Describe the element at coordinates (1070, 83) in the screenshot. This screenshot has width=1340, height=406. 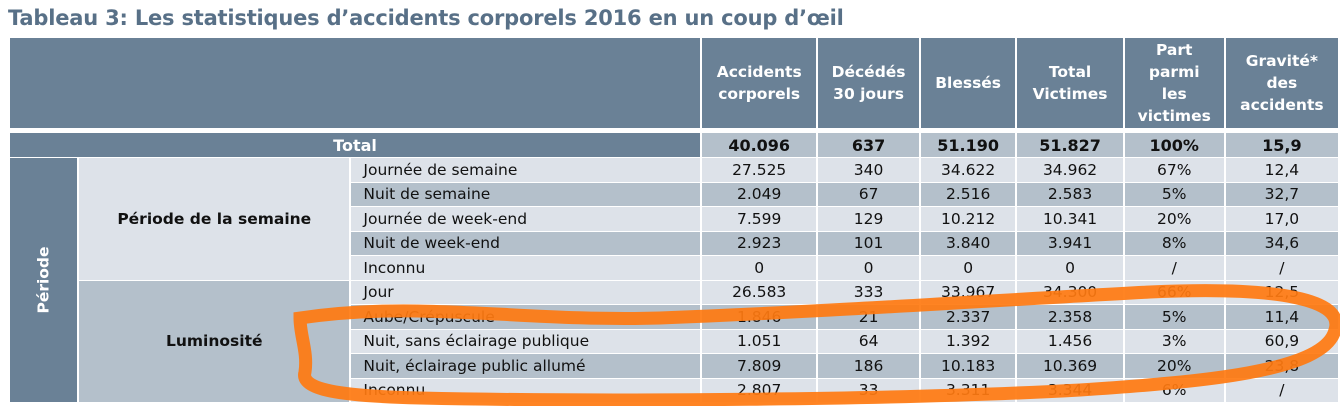
I see `col-header-total-victimes: Total Victimes` at that location.